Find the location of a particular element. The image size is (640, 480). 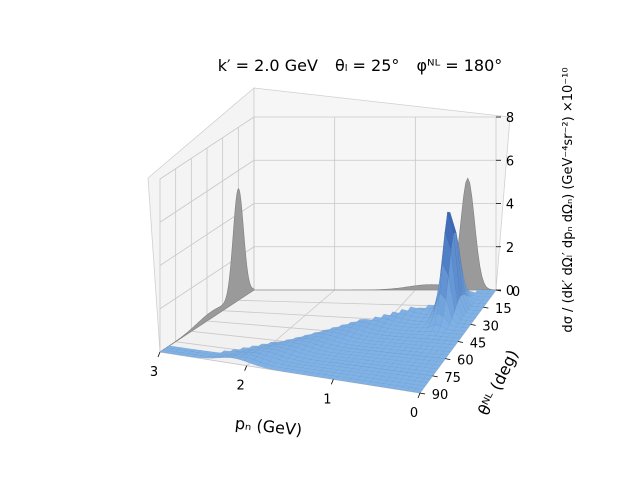

chart-title: k′ = 2.0 GeV θₗ = 25° φᴺᴸ = 180° is located at coordinates (360, 65).